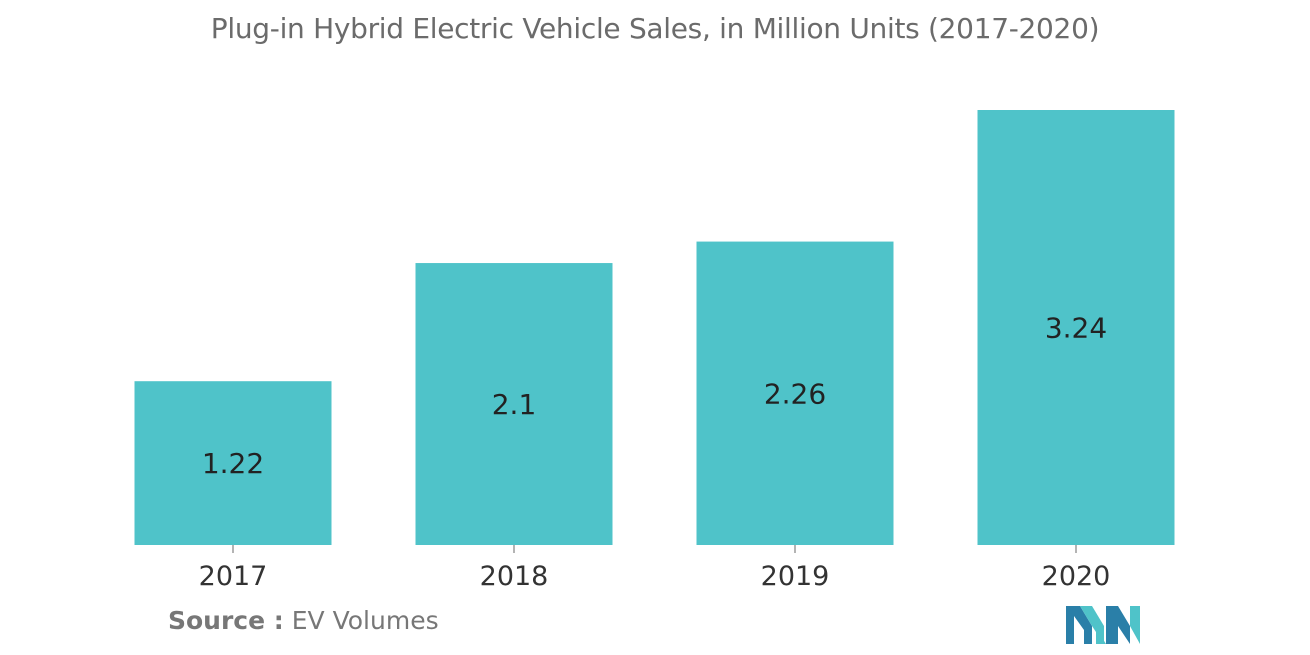 This screenshot has height=655, width=1310. What do you see at coordinates (233, 576) in the screenshot?
I see `x-tick-label-2017: 2017` at bounding box center [233, 576].